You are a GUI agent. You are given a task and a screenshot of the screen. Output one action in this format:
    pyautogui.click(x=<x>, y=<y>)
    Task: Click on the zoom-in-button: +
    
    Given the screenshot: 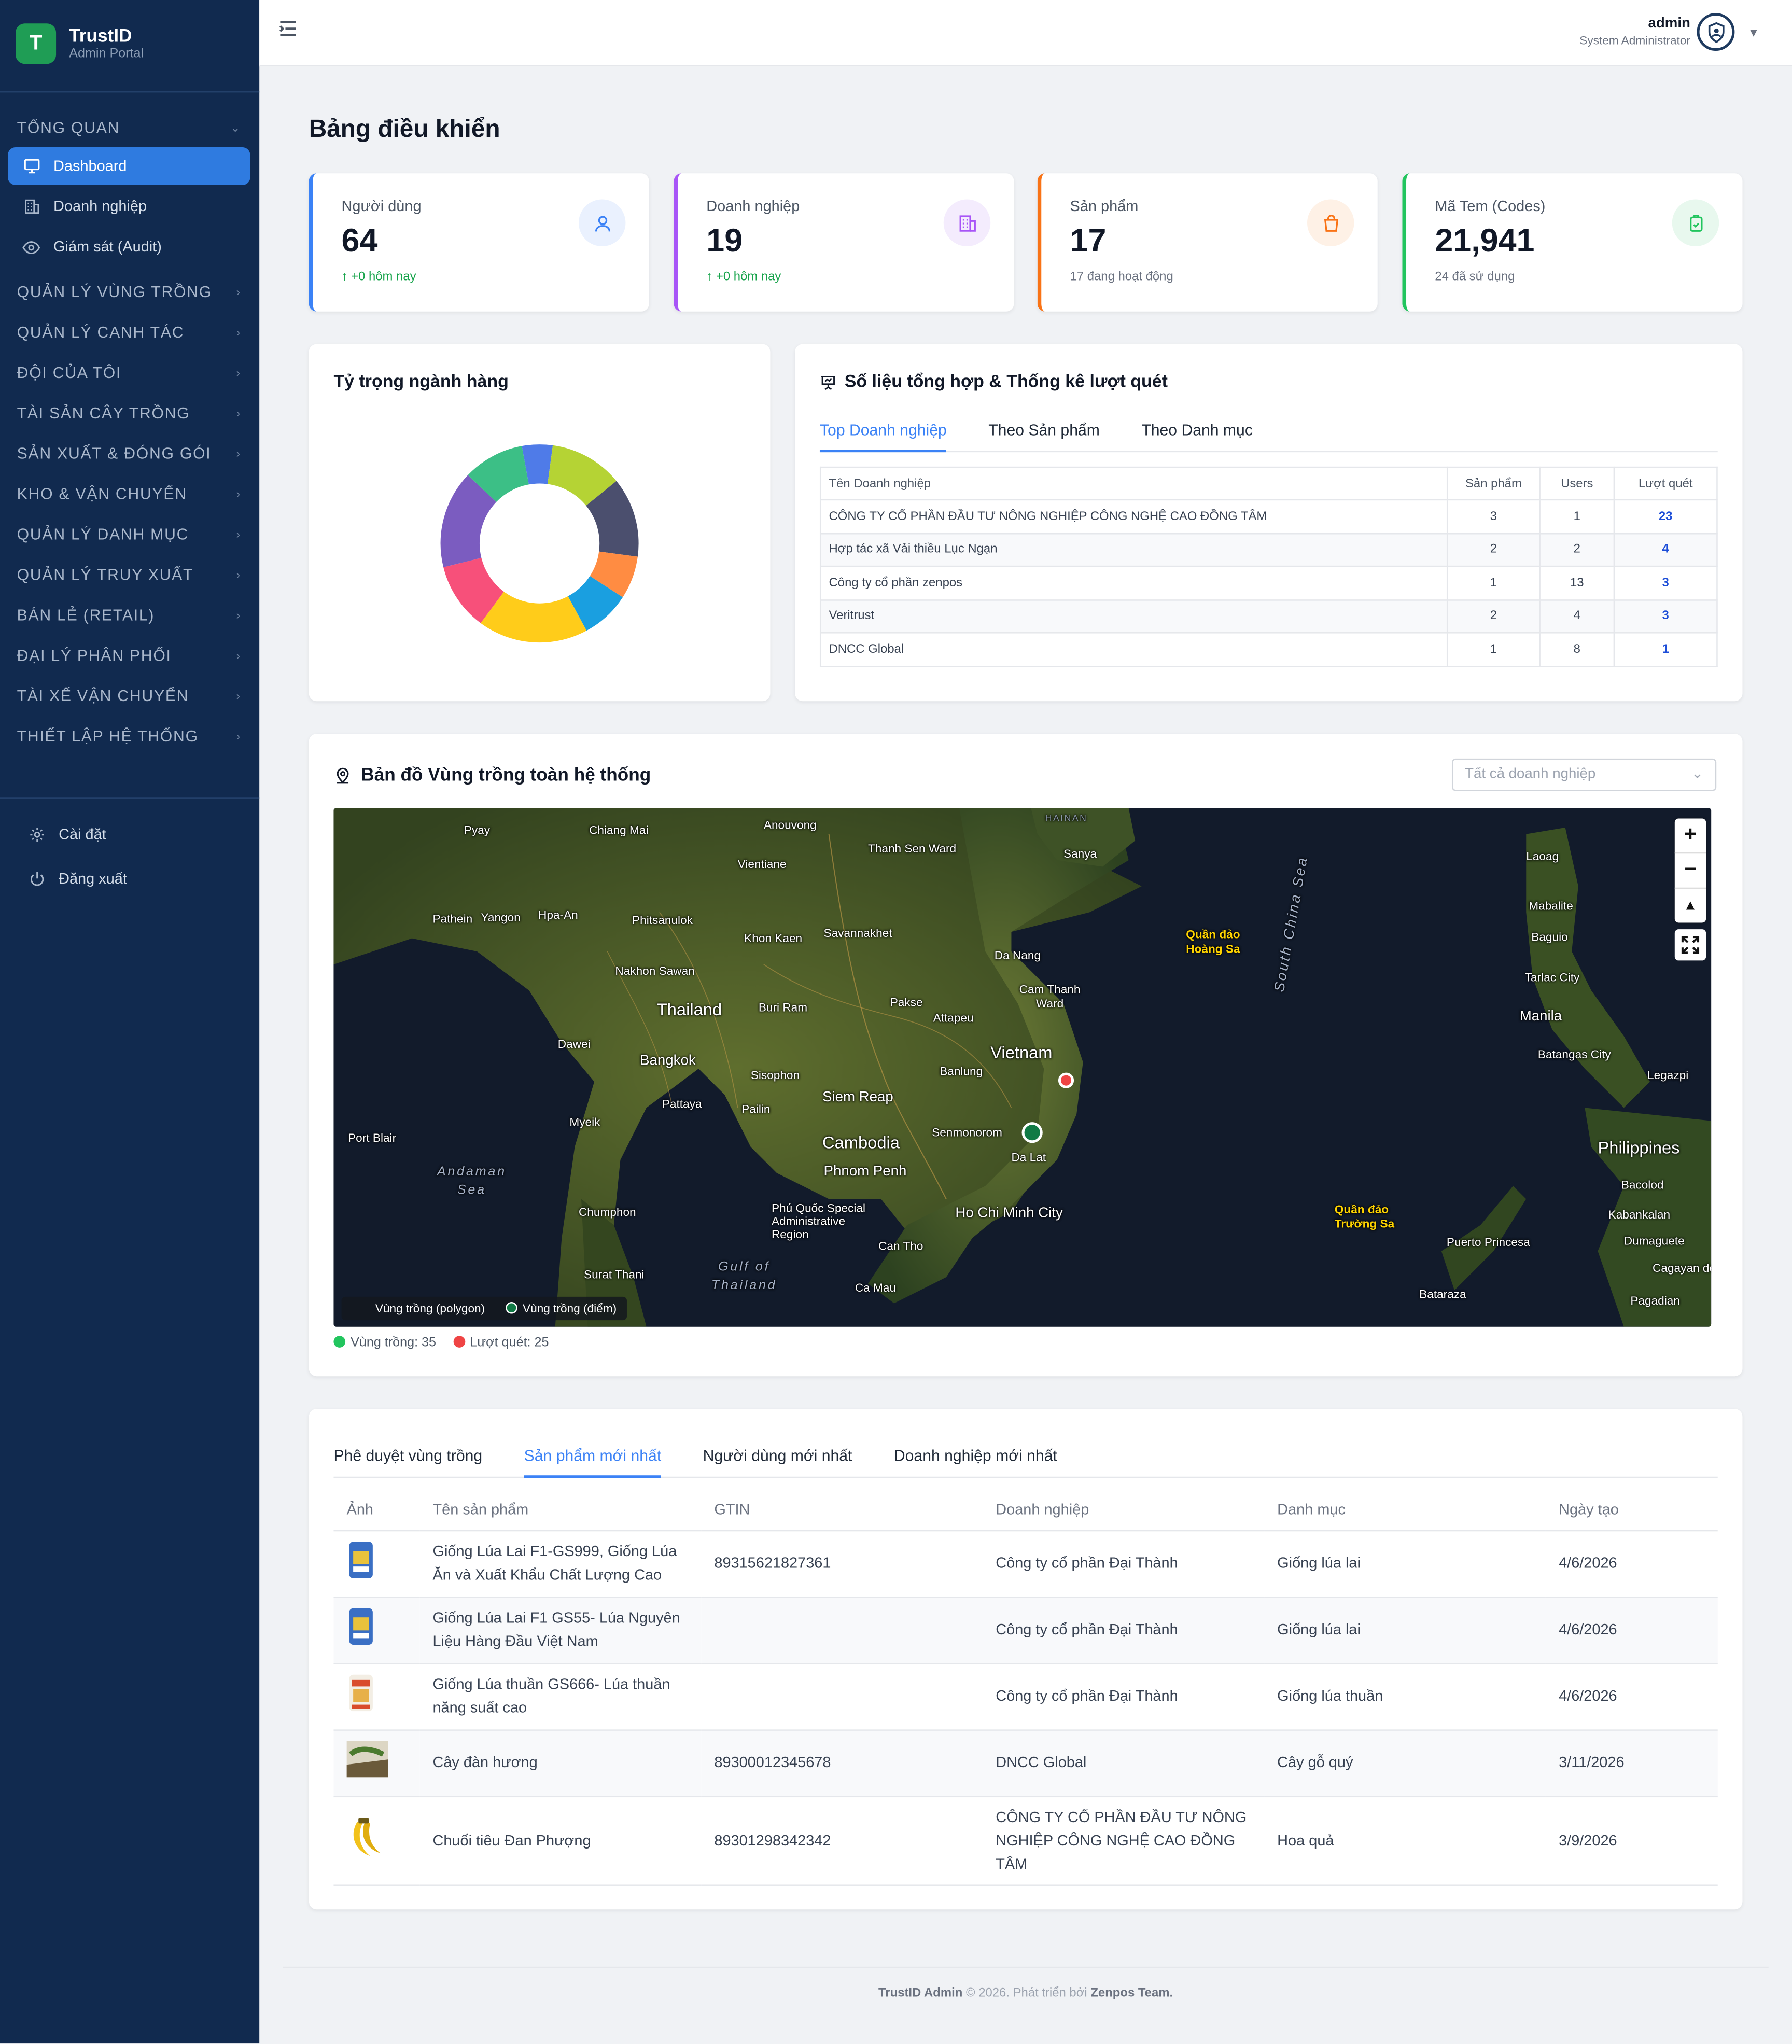 What is the action you would take?
    pyautogui.click(x=1690, y=836)
    